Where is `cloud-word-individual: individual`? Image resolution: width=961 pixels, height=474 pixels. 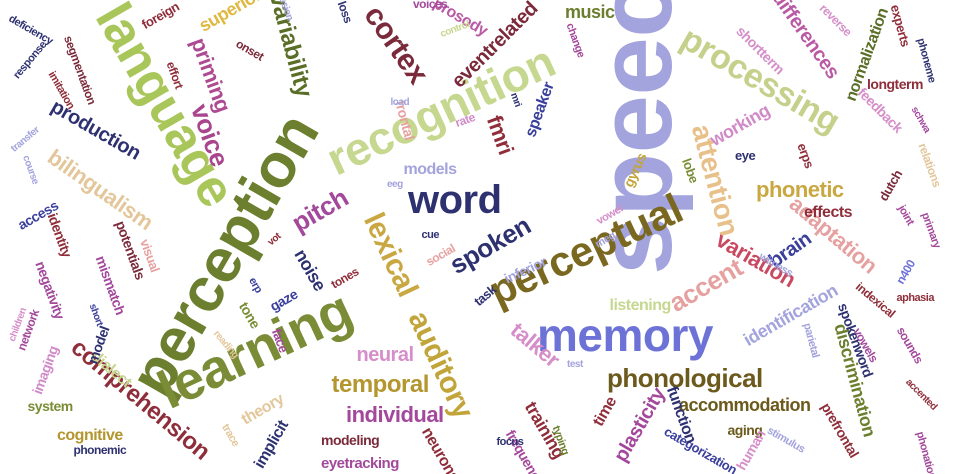 cloud-word-individual: individual is located at coordinates (395, 414).